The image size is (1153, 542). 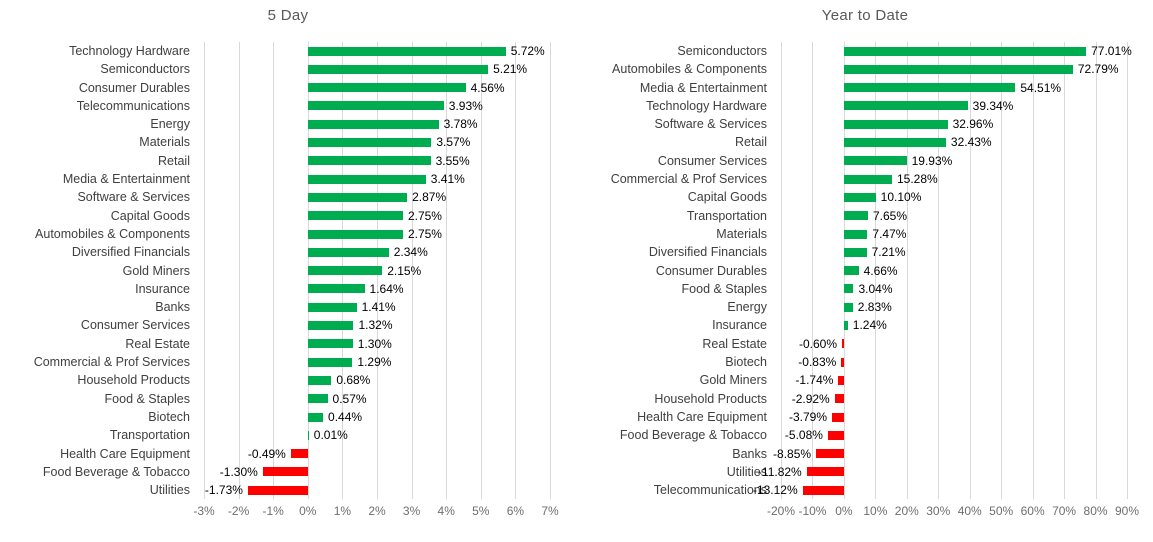 I want to click on category-label: Consumer Services, so click(x=712, y=160).